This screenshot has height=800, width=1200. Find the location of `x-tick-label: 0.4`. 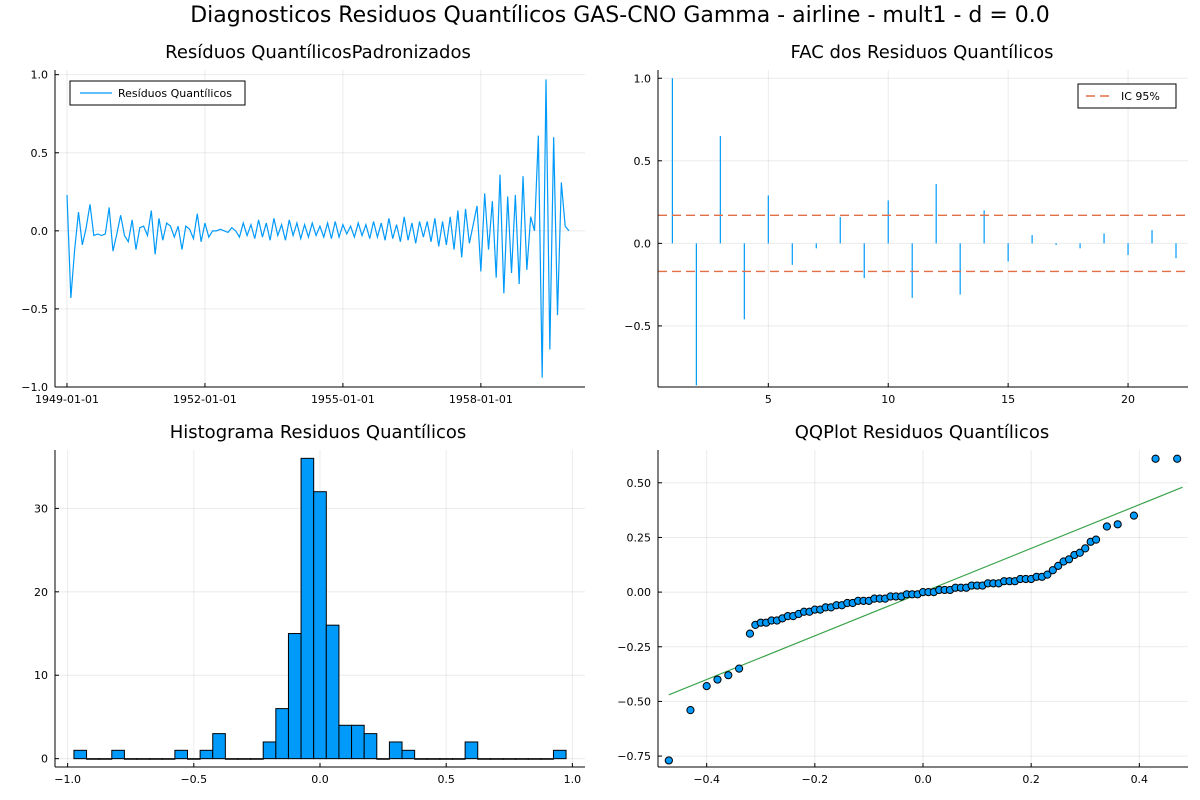

x-tick-label: 0.4 is located at coordinates (1140, 779).